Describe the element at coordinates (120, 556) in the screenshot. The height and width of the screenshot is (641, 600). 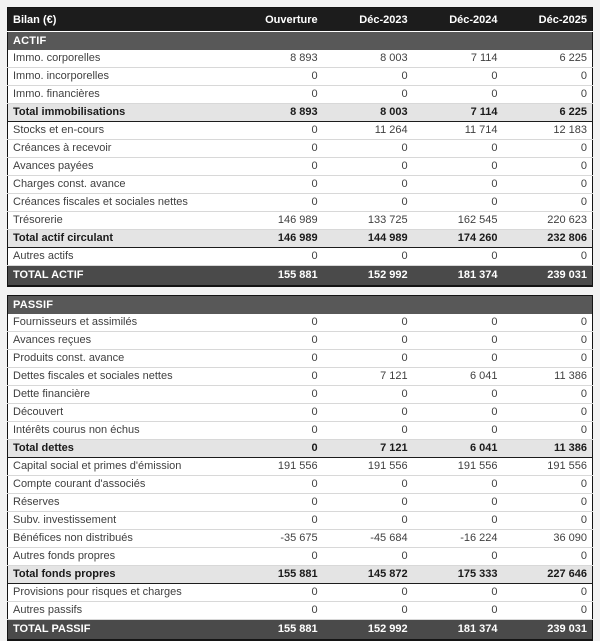
I see `row-label: Autres fonds propres` at that location.